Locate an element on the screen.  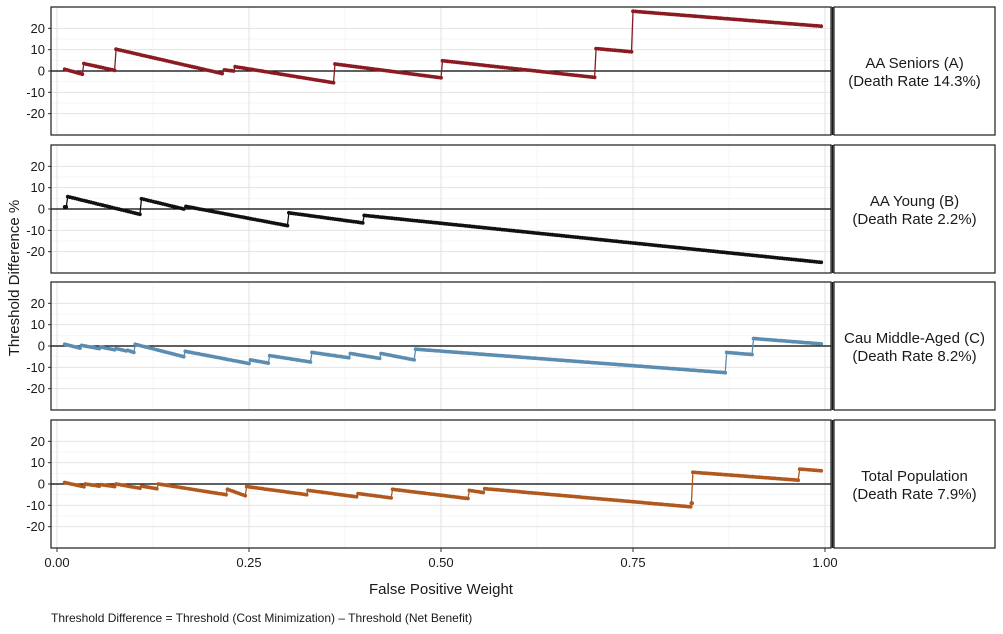
strip-label-rate: (Death Rate 8.2%) is located at coordinates (914, 356).